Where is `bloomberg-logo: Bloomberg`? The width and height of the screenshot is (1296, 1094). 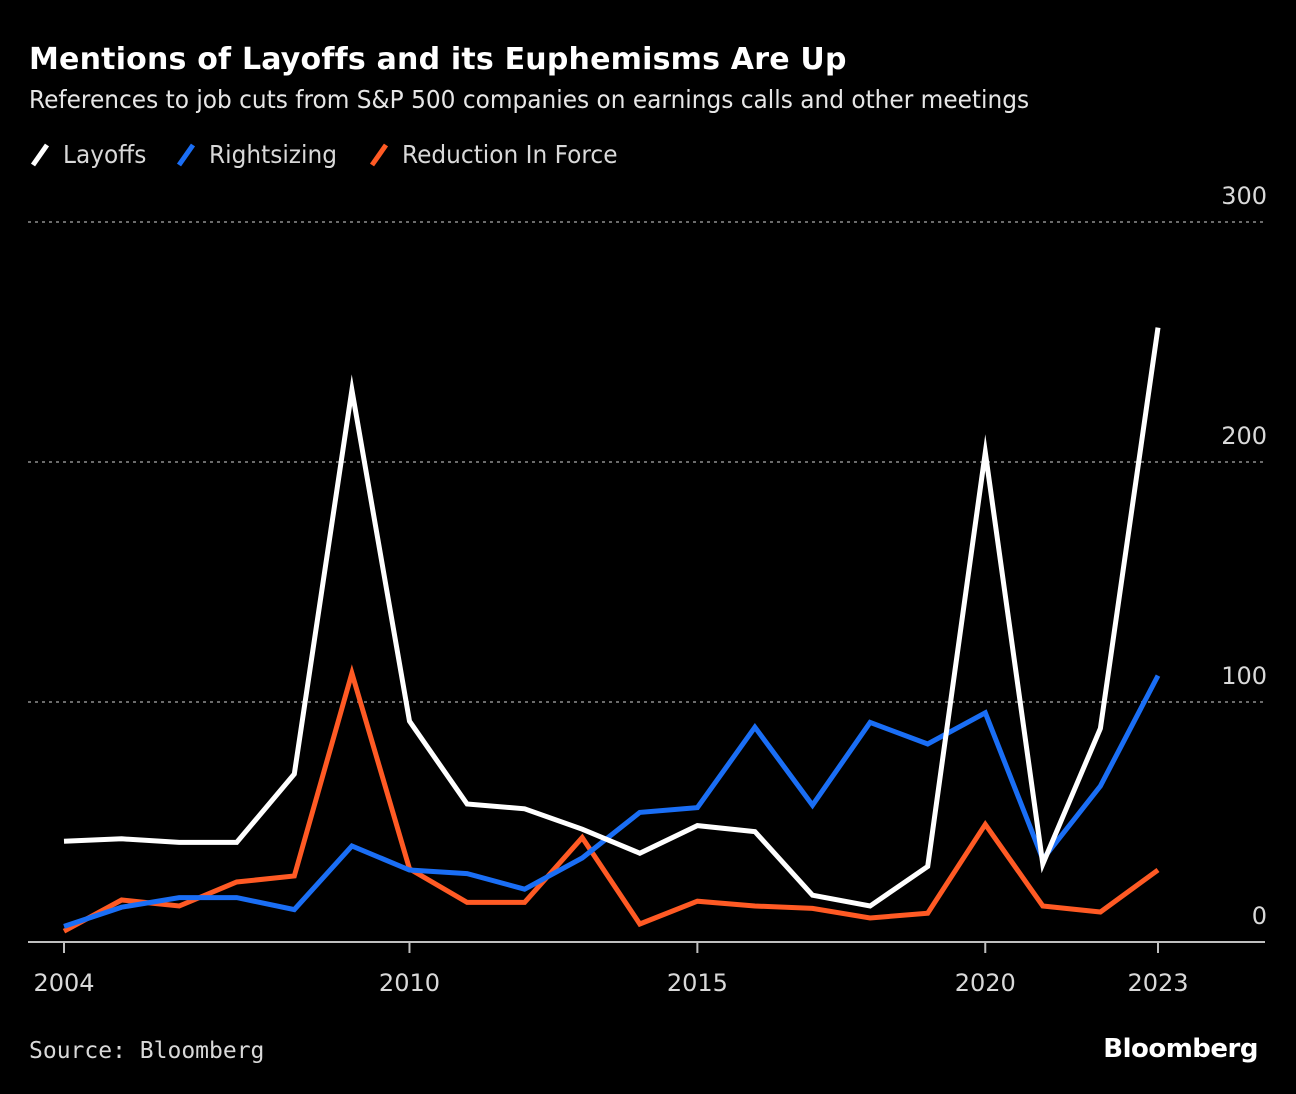 bloomberg-logo: Bloomberg is located at coordinates (1180, 1049).